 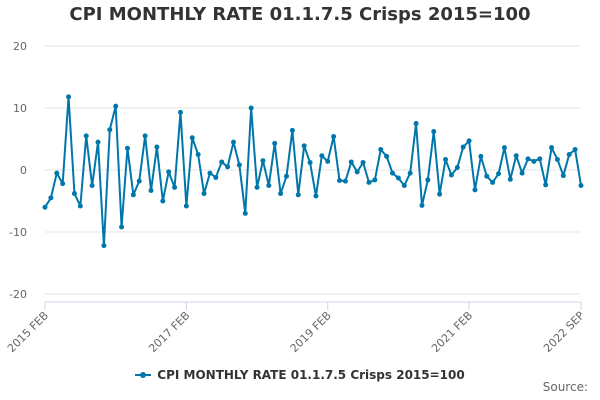 What do you see at coordinates (23, 170) in the screenshot?
I see `y-tick-label: 0` at bounding box center [23, 170].